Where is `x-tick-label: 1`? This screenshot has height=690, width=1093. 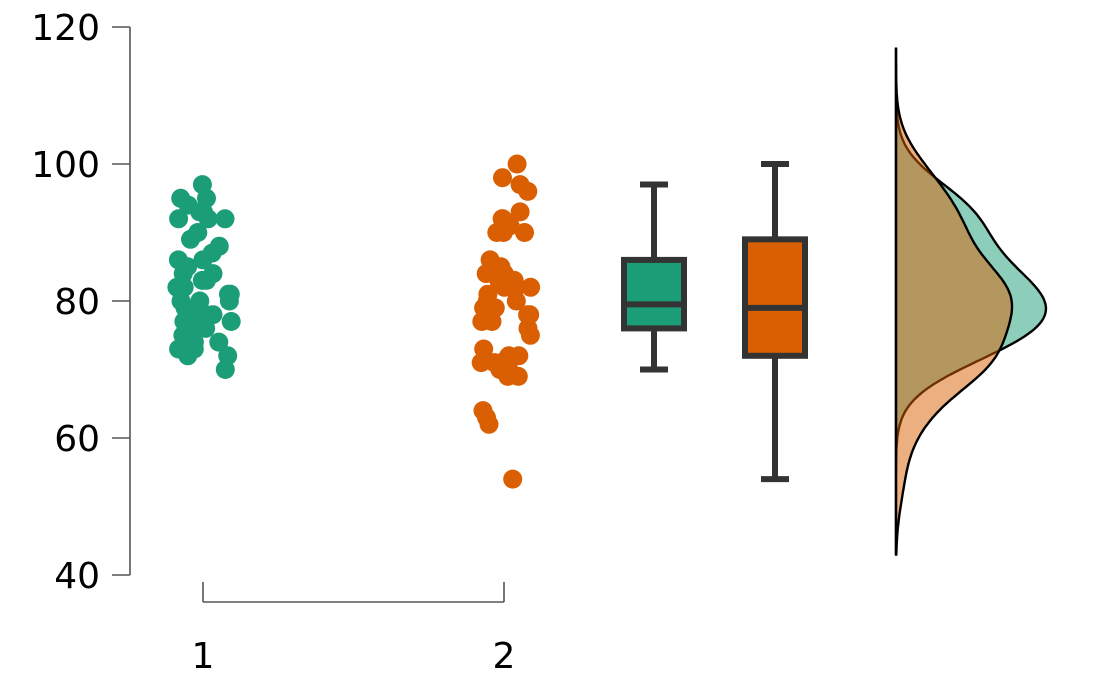
x-tick-label: 1 is located at coordinates (203, 656).